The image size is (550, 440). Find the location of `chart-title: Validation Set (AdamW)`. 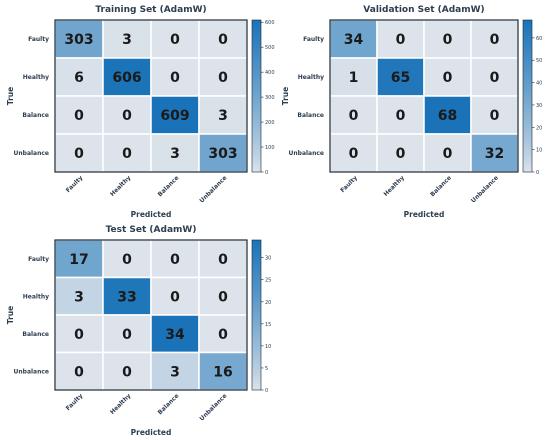

chart-title: Validation Set (AdamW) is located at coordinates (423, 10).